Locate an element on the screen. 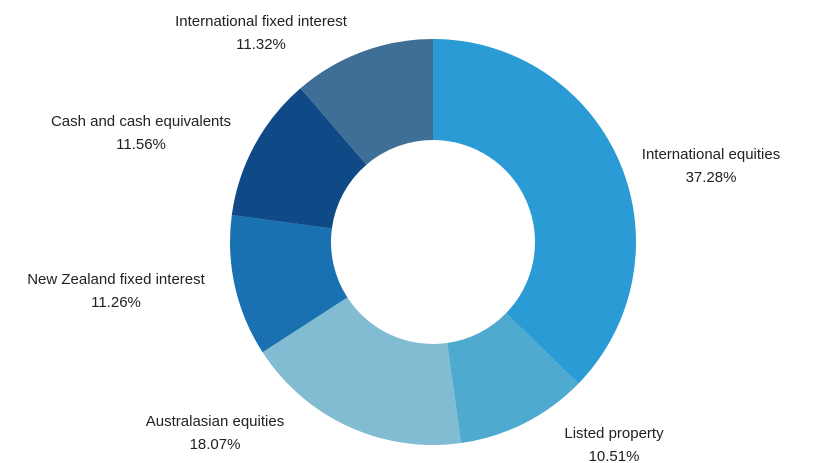 This screenshot has width=813, height=463. value-label: 11.26% is located at coordinates (116, 302).